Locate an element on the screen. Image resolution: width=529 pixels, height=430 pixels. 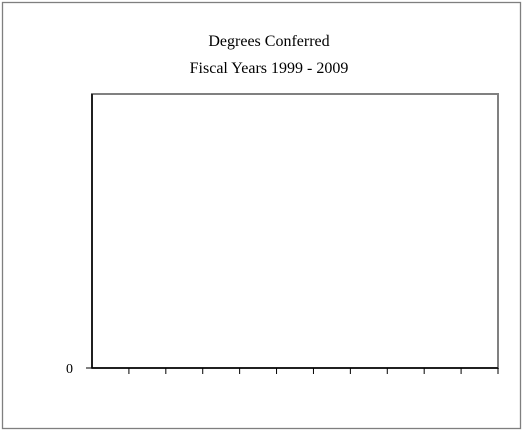
x-axis-ticks is located at coordinates (313, 371).